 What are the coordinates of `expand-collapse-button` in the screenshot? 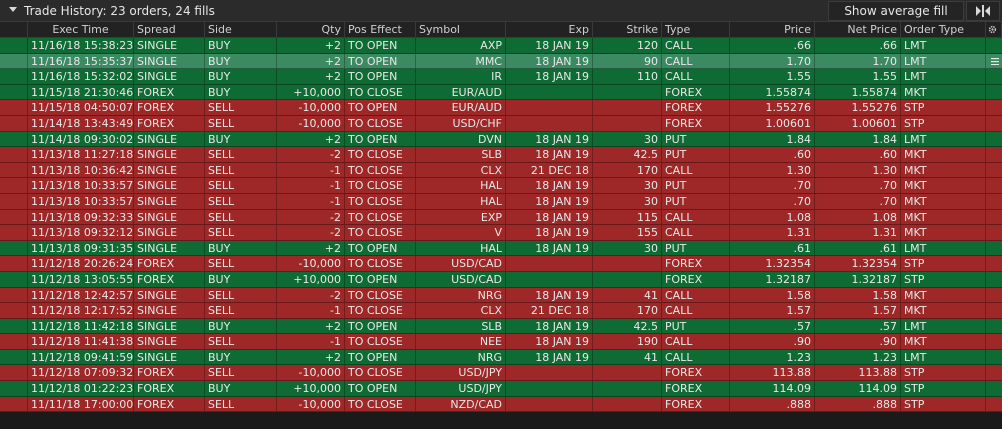 It's located at (983, 11).